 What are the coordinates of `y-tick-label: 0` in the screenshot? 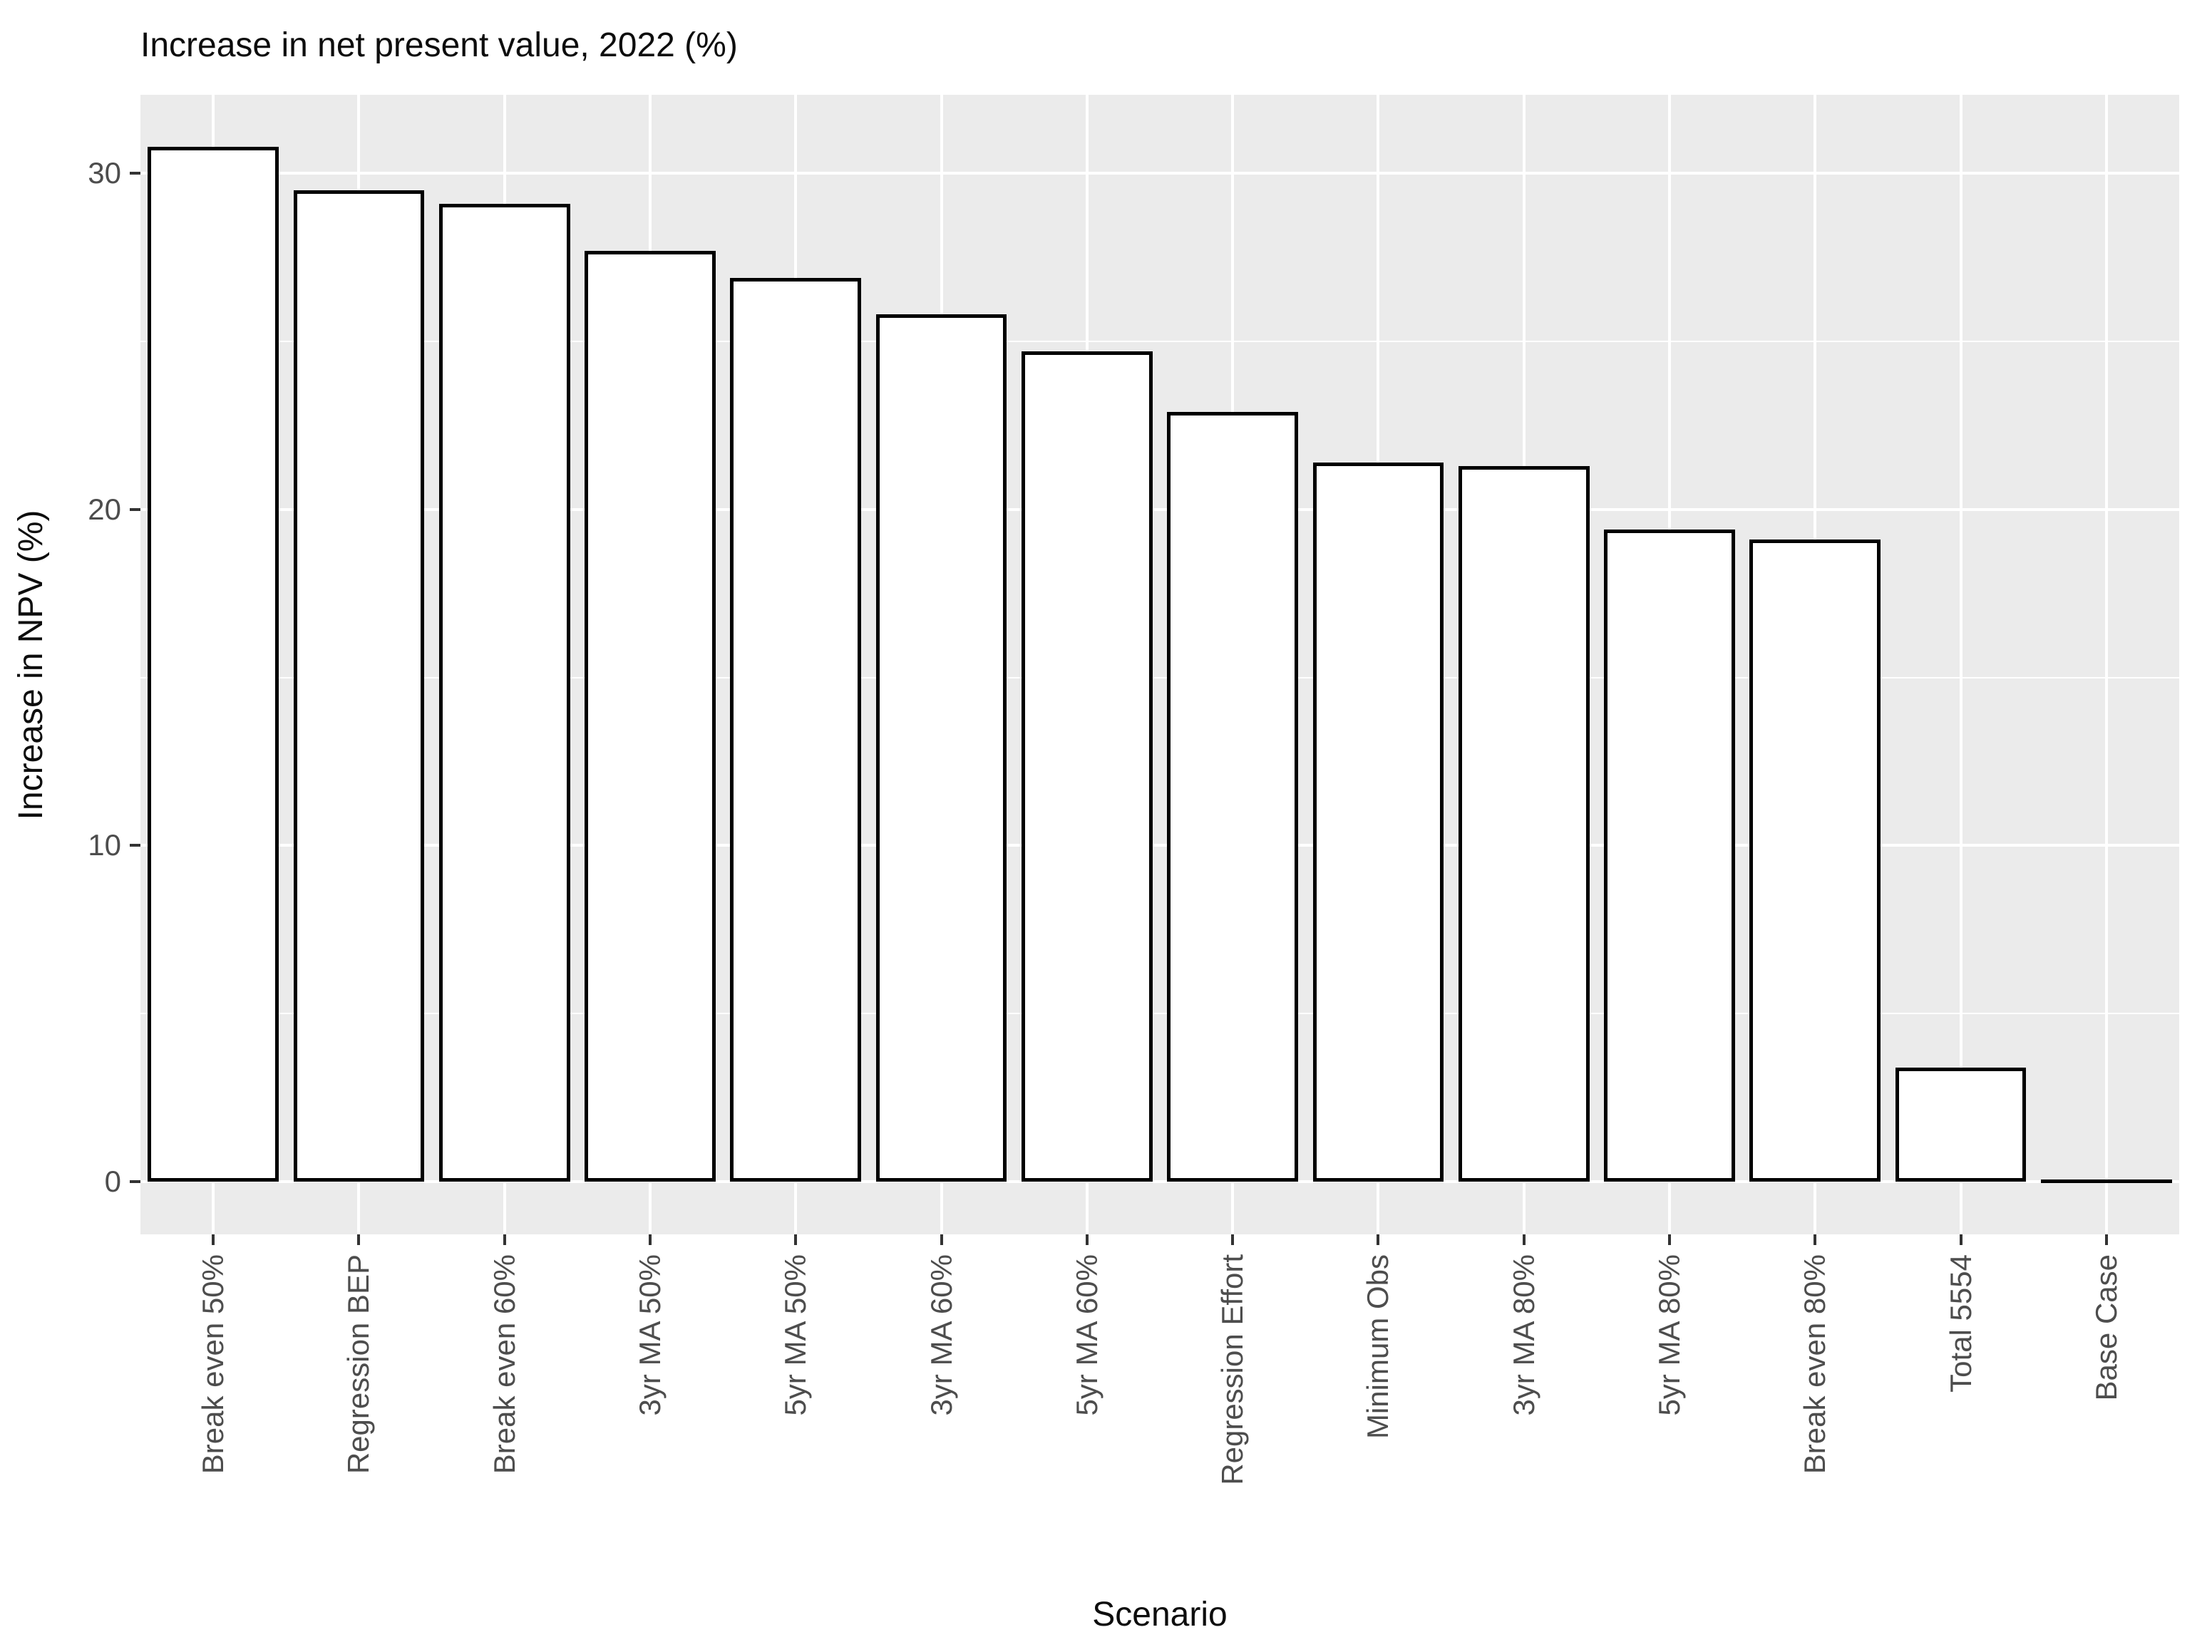 It's located at (112, 1181).